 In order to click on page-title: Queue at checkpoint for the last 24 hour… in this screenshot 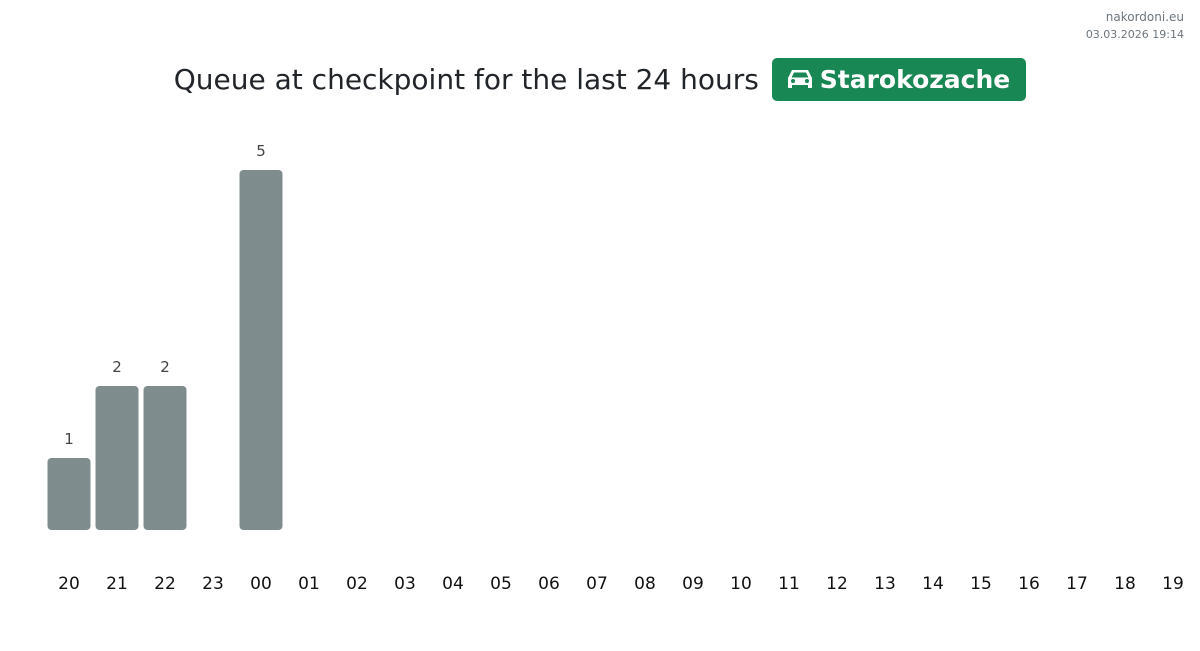, I will do `click(600, 80)`.